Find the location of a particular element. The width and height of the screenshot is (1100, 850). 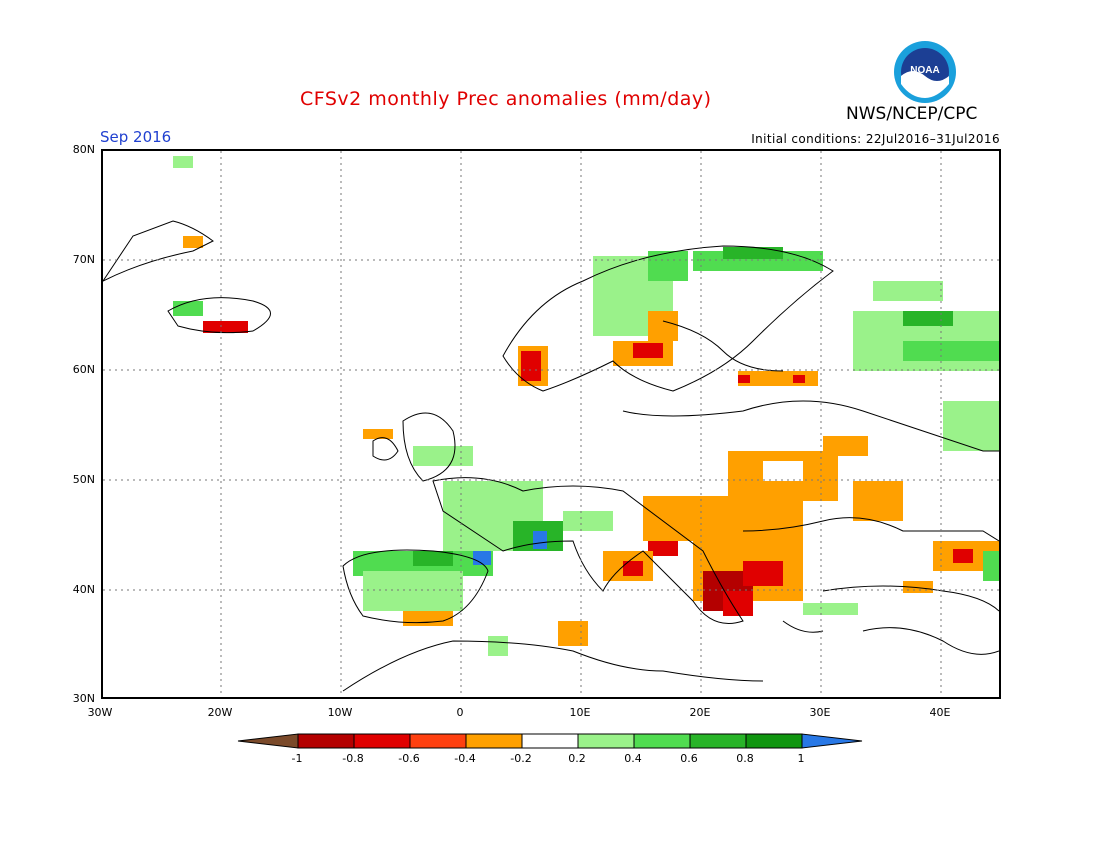

colorbar-tick-label: 0.4 is located at coordinates (633, 758).